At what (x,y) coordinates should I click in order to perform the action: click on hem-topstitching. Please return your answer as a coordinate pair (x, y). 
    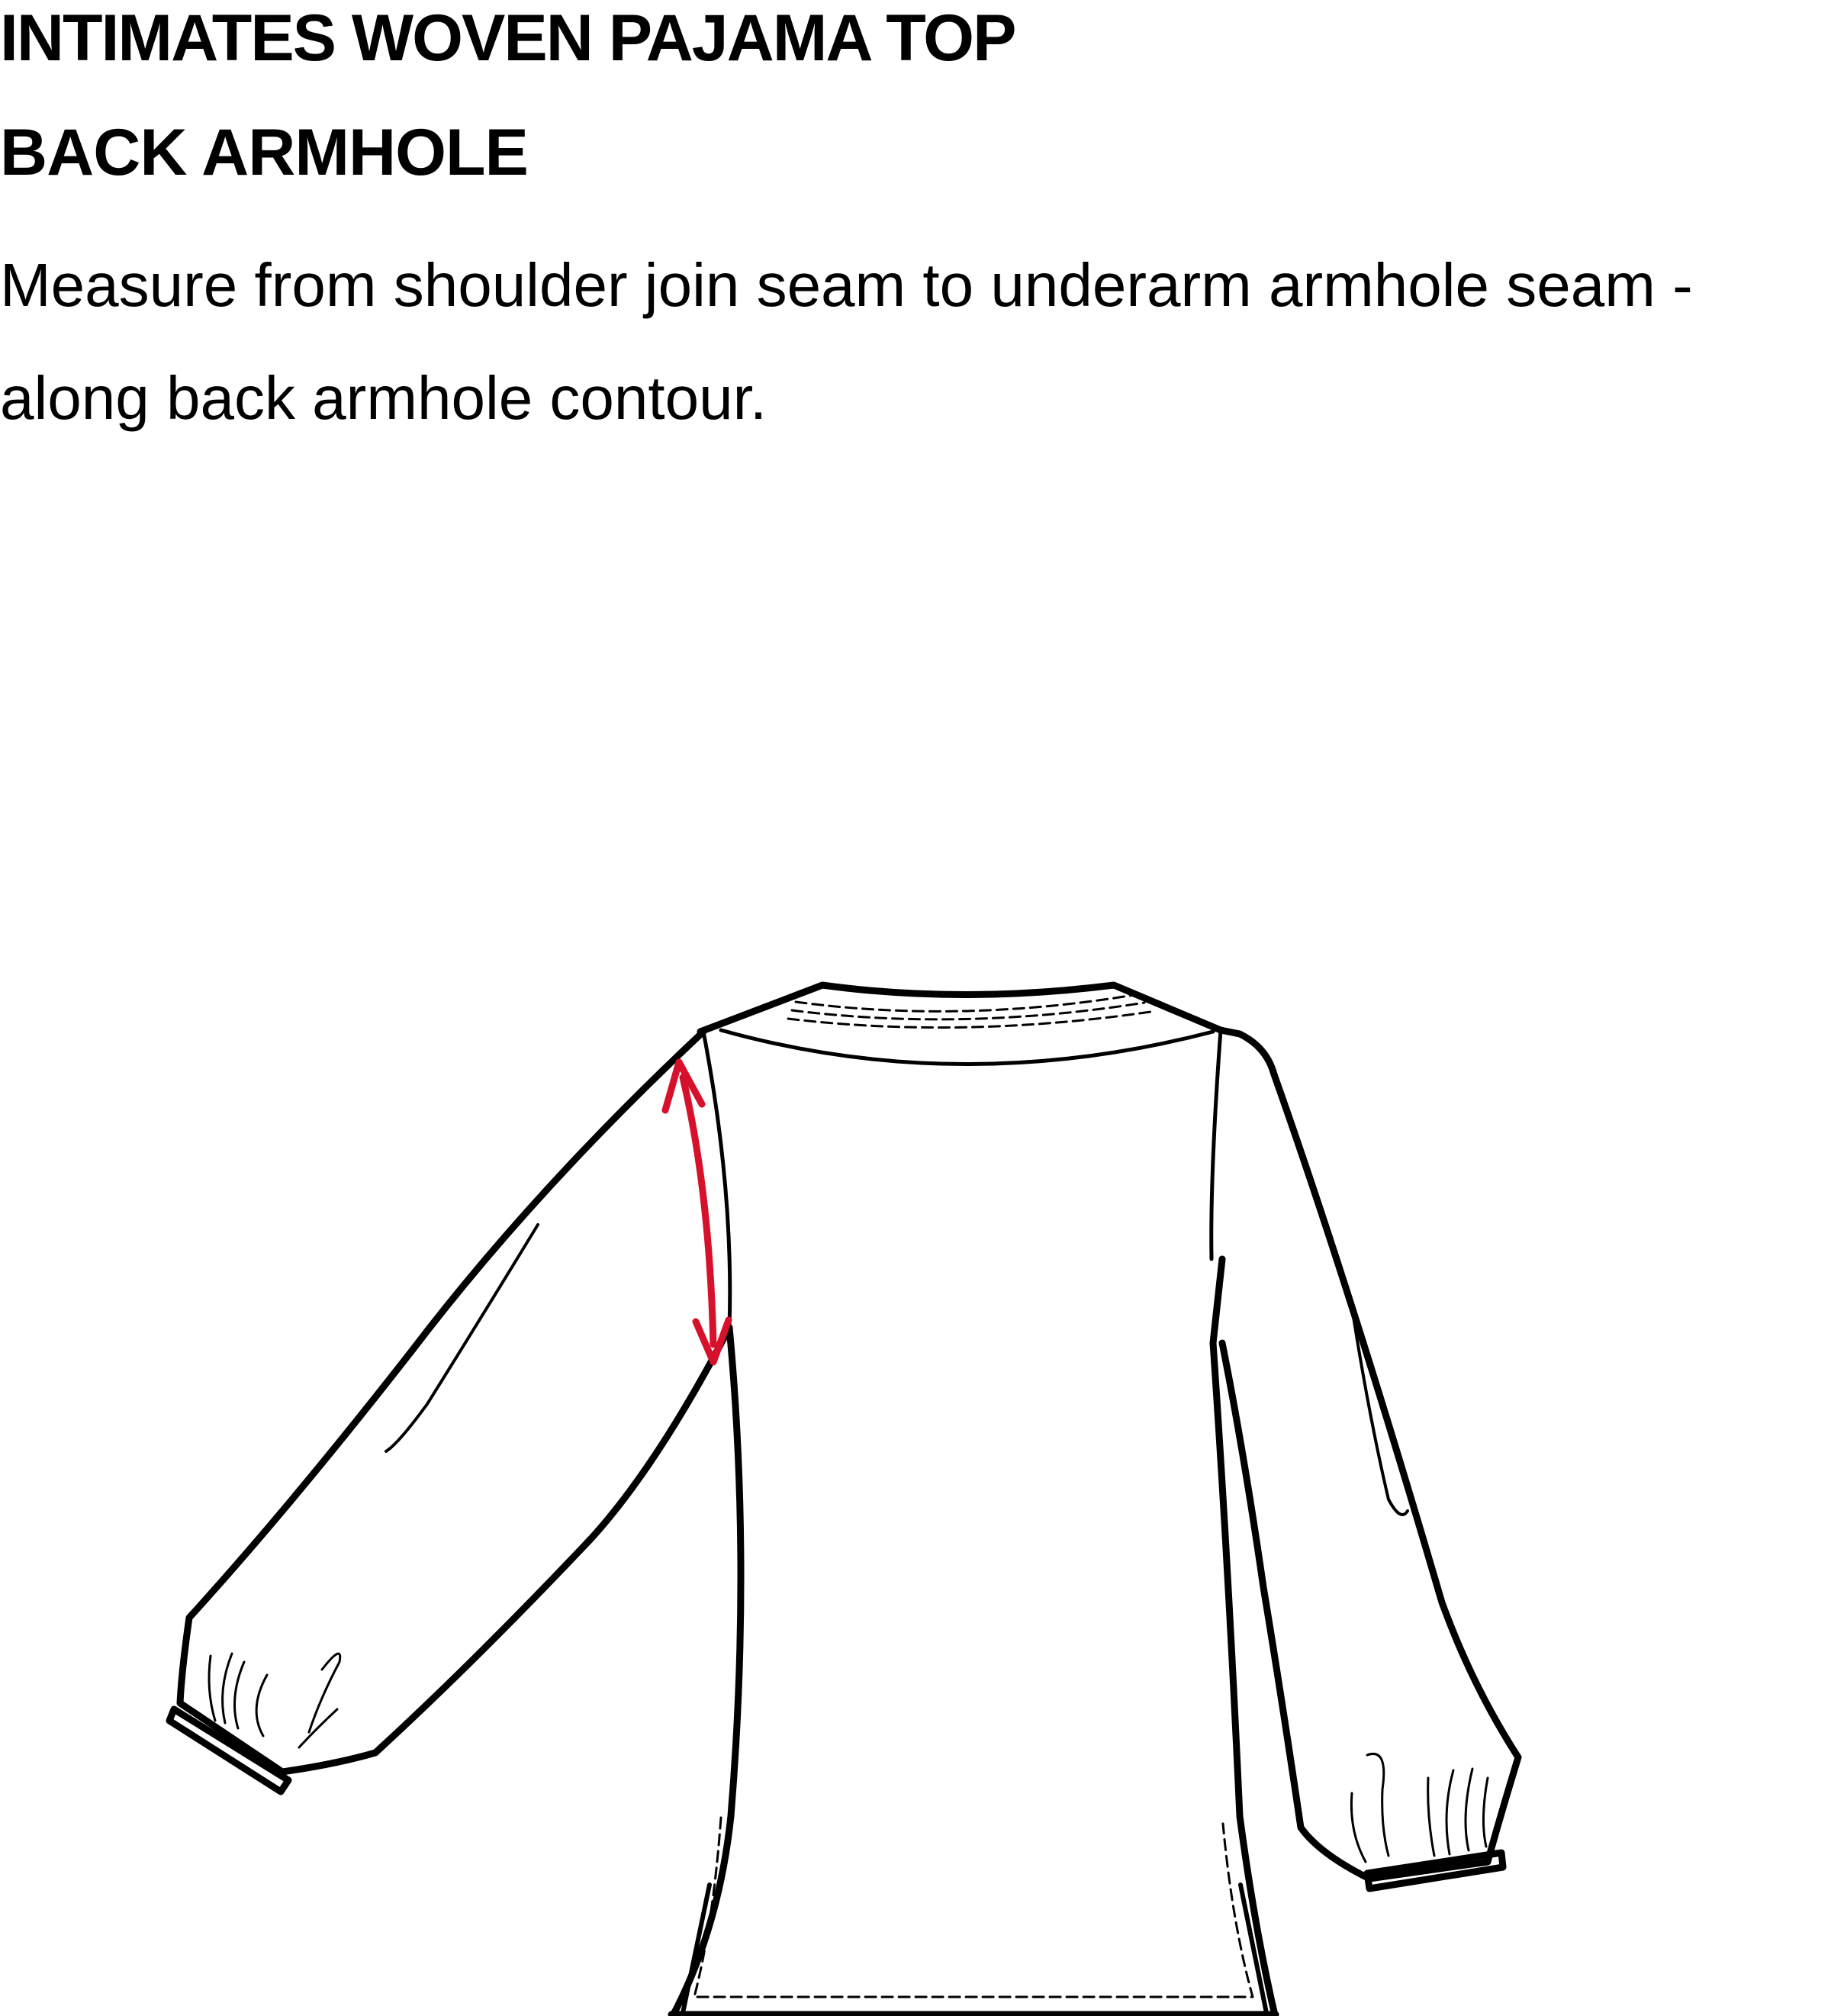
    Looking at the image, I should click on (973, 1907).